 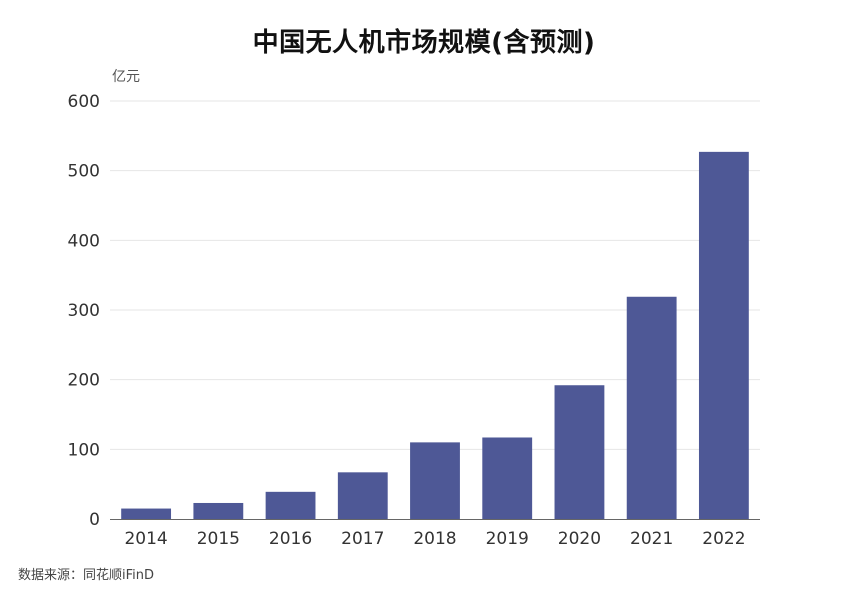 What do you see at coordinates (507, 478) in the screenshot?
I see `bar-2019` at bounding box center [507, 478].